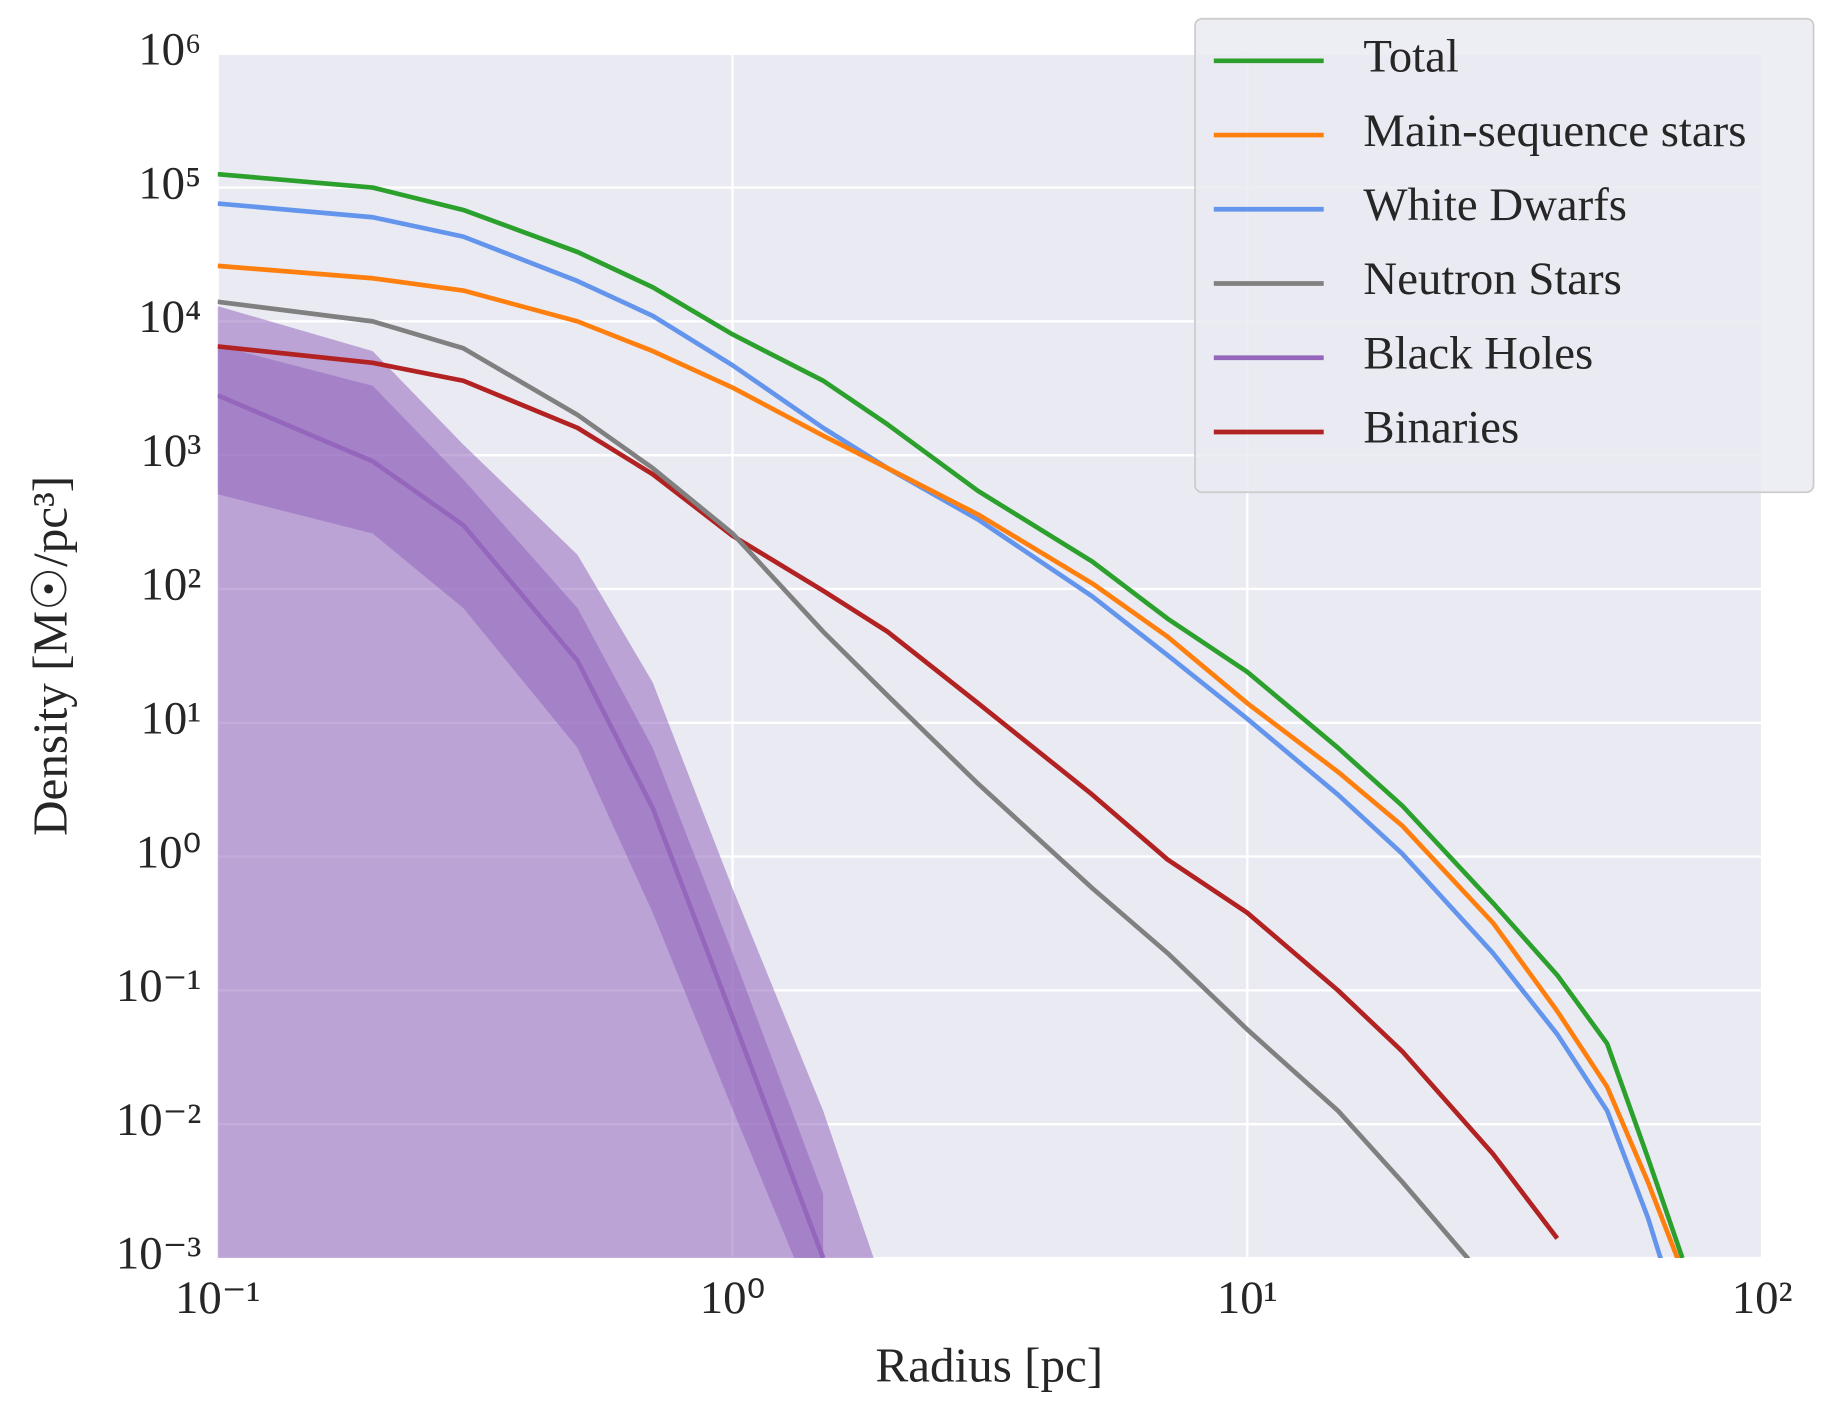 The width and height of the screenshot is (1836, 1424). What do you see at coordinates (169, 317) in the screenshot?
I see `y-tick-label: 10⁴` at bounding box center [169, 317].